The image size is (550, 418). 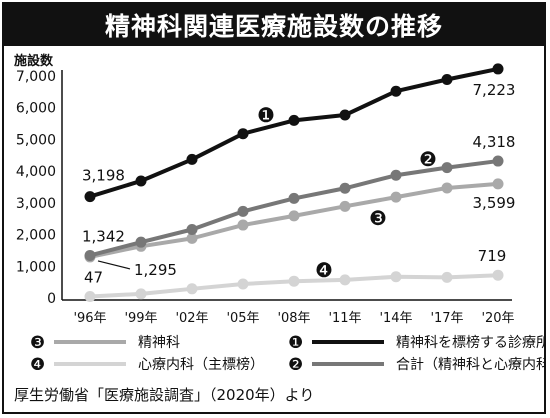 I want to click on y-tick-label: 3,000, so click(x=36, y=204).